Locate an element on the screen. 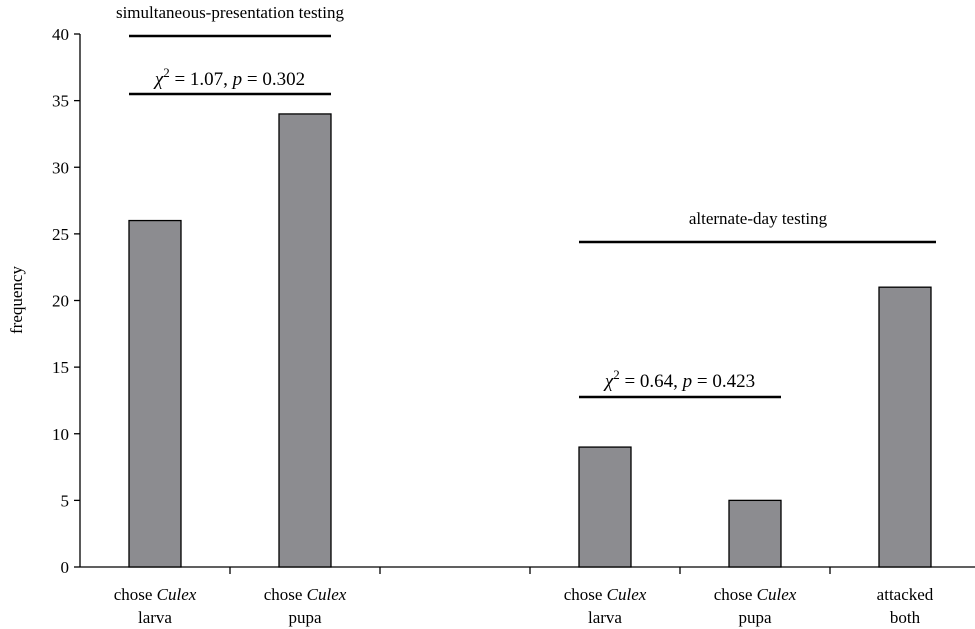 The width and height of the screenshot is (975, 629). y-tick-label: 0 is located at coordinates (65, 567).